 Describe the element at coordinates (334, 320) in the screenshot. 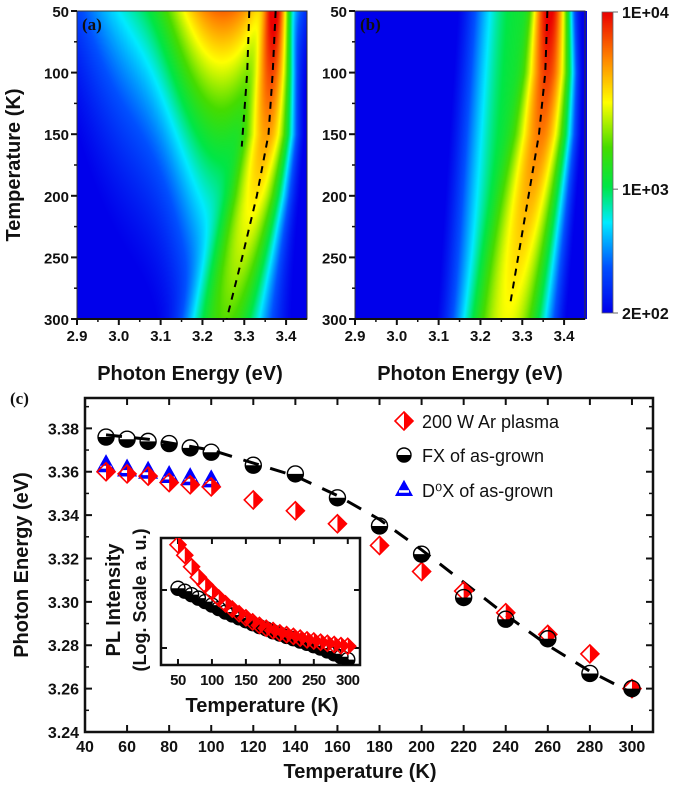

I see `y-tick-label: 300` at that location.